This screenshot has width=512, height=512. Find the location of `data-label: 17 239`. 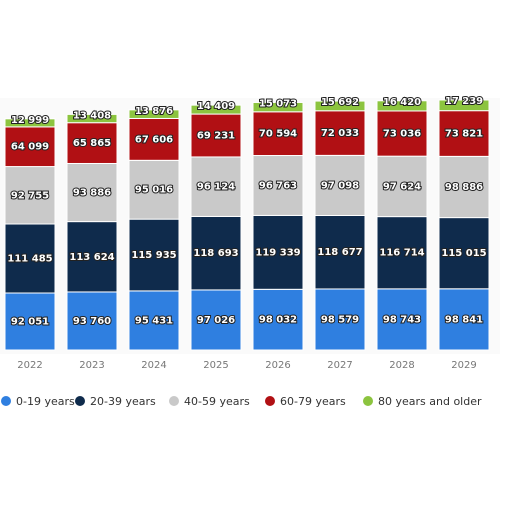

data-label: 17 239 is located at coordinates (464, 101).